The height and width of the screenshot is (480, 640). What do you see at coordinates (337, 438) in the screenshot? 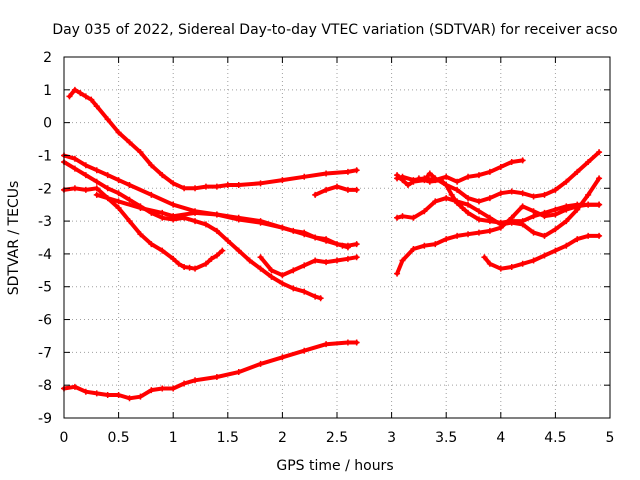
I see `x-tick-label: 2.5` at bounding box center [337, 438].